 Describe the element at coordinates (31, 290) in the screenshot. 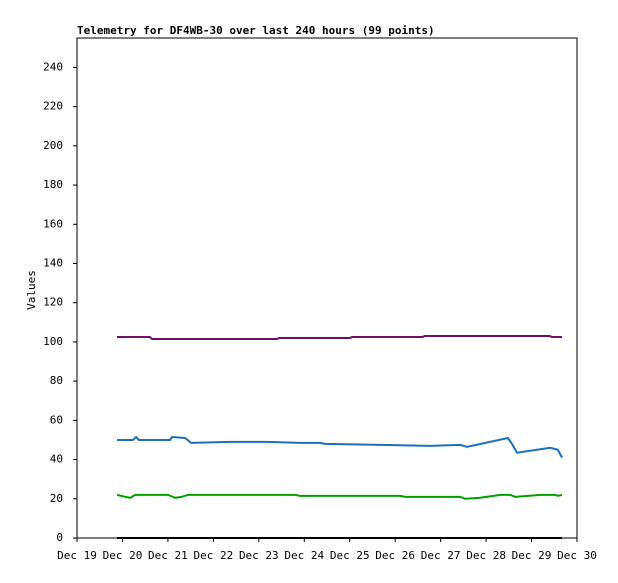

I see `y-axis-label: Values` at that location.